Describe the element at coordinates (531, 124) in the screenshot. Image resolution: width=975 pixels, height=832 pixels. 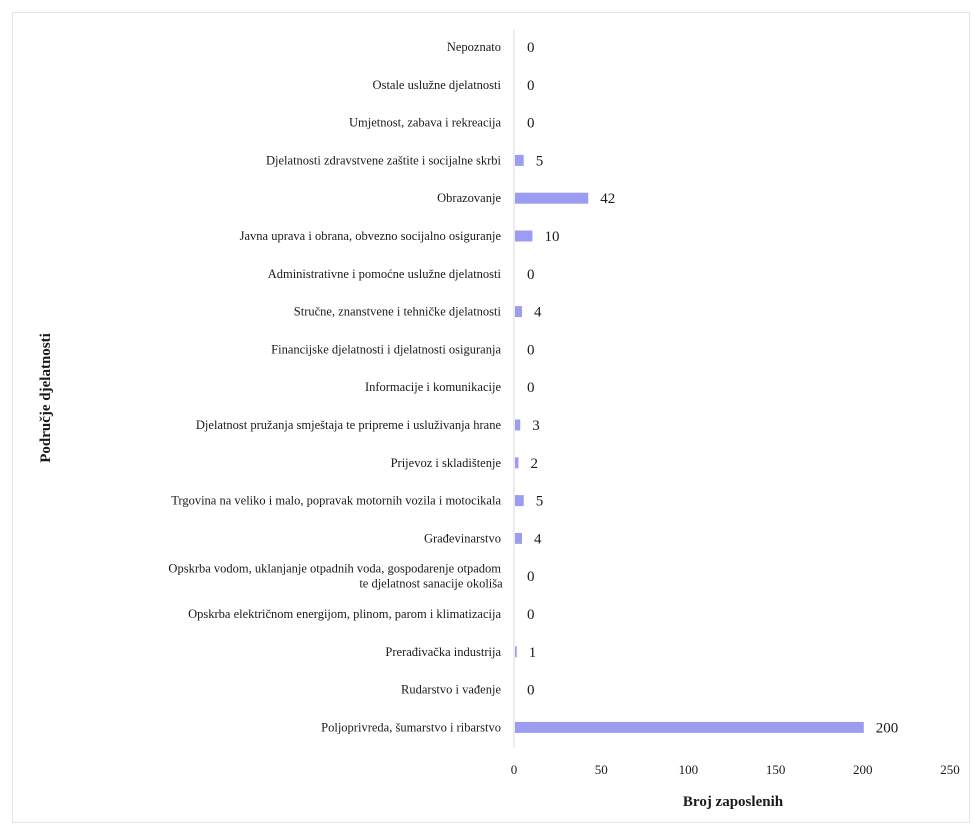
I see `value-label-2: 0` at that location.